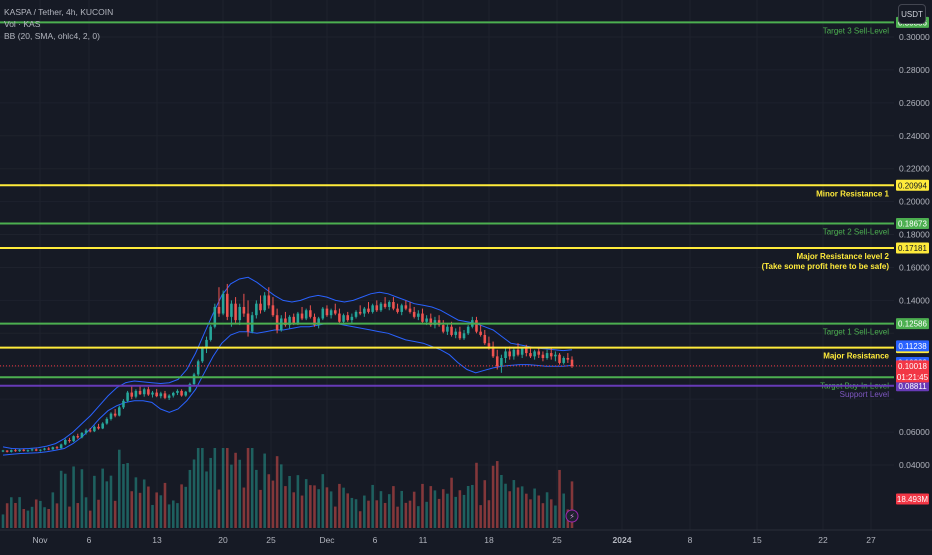 The height and width of the screenshot is (555, 932). Describe the element at coordinates (912, 371) in the screenshot. I see `current-price-badge-bg` at that location.